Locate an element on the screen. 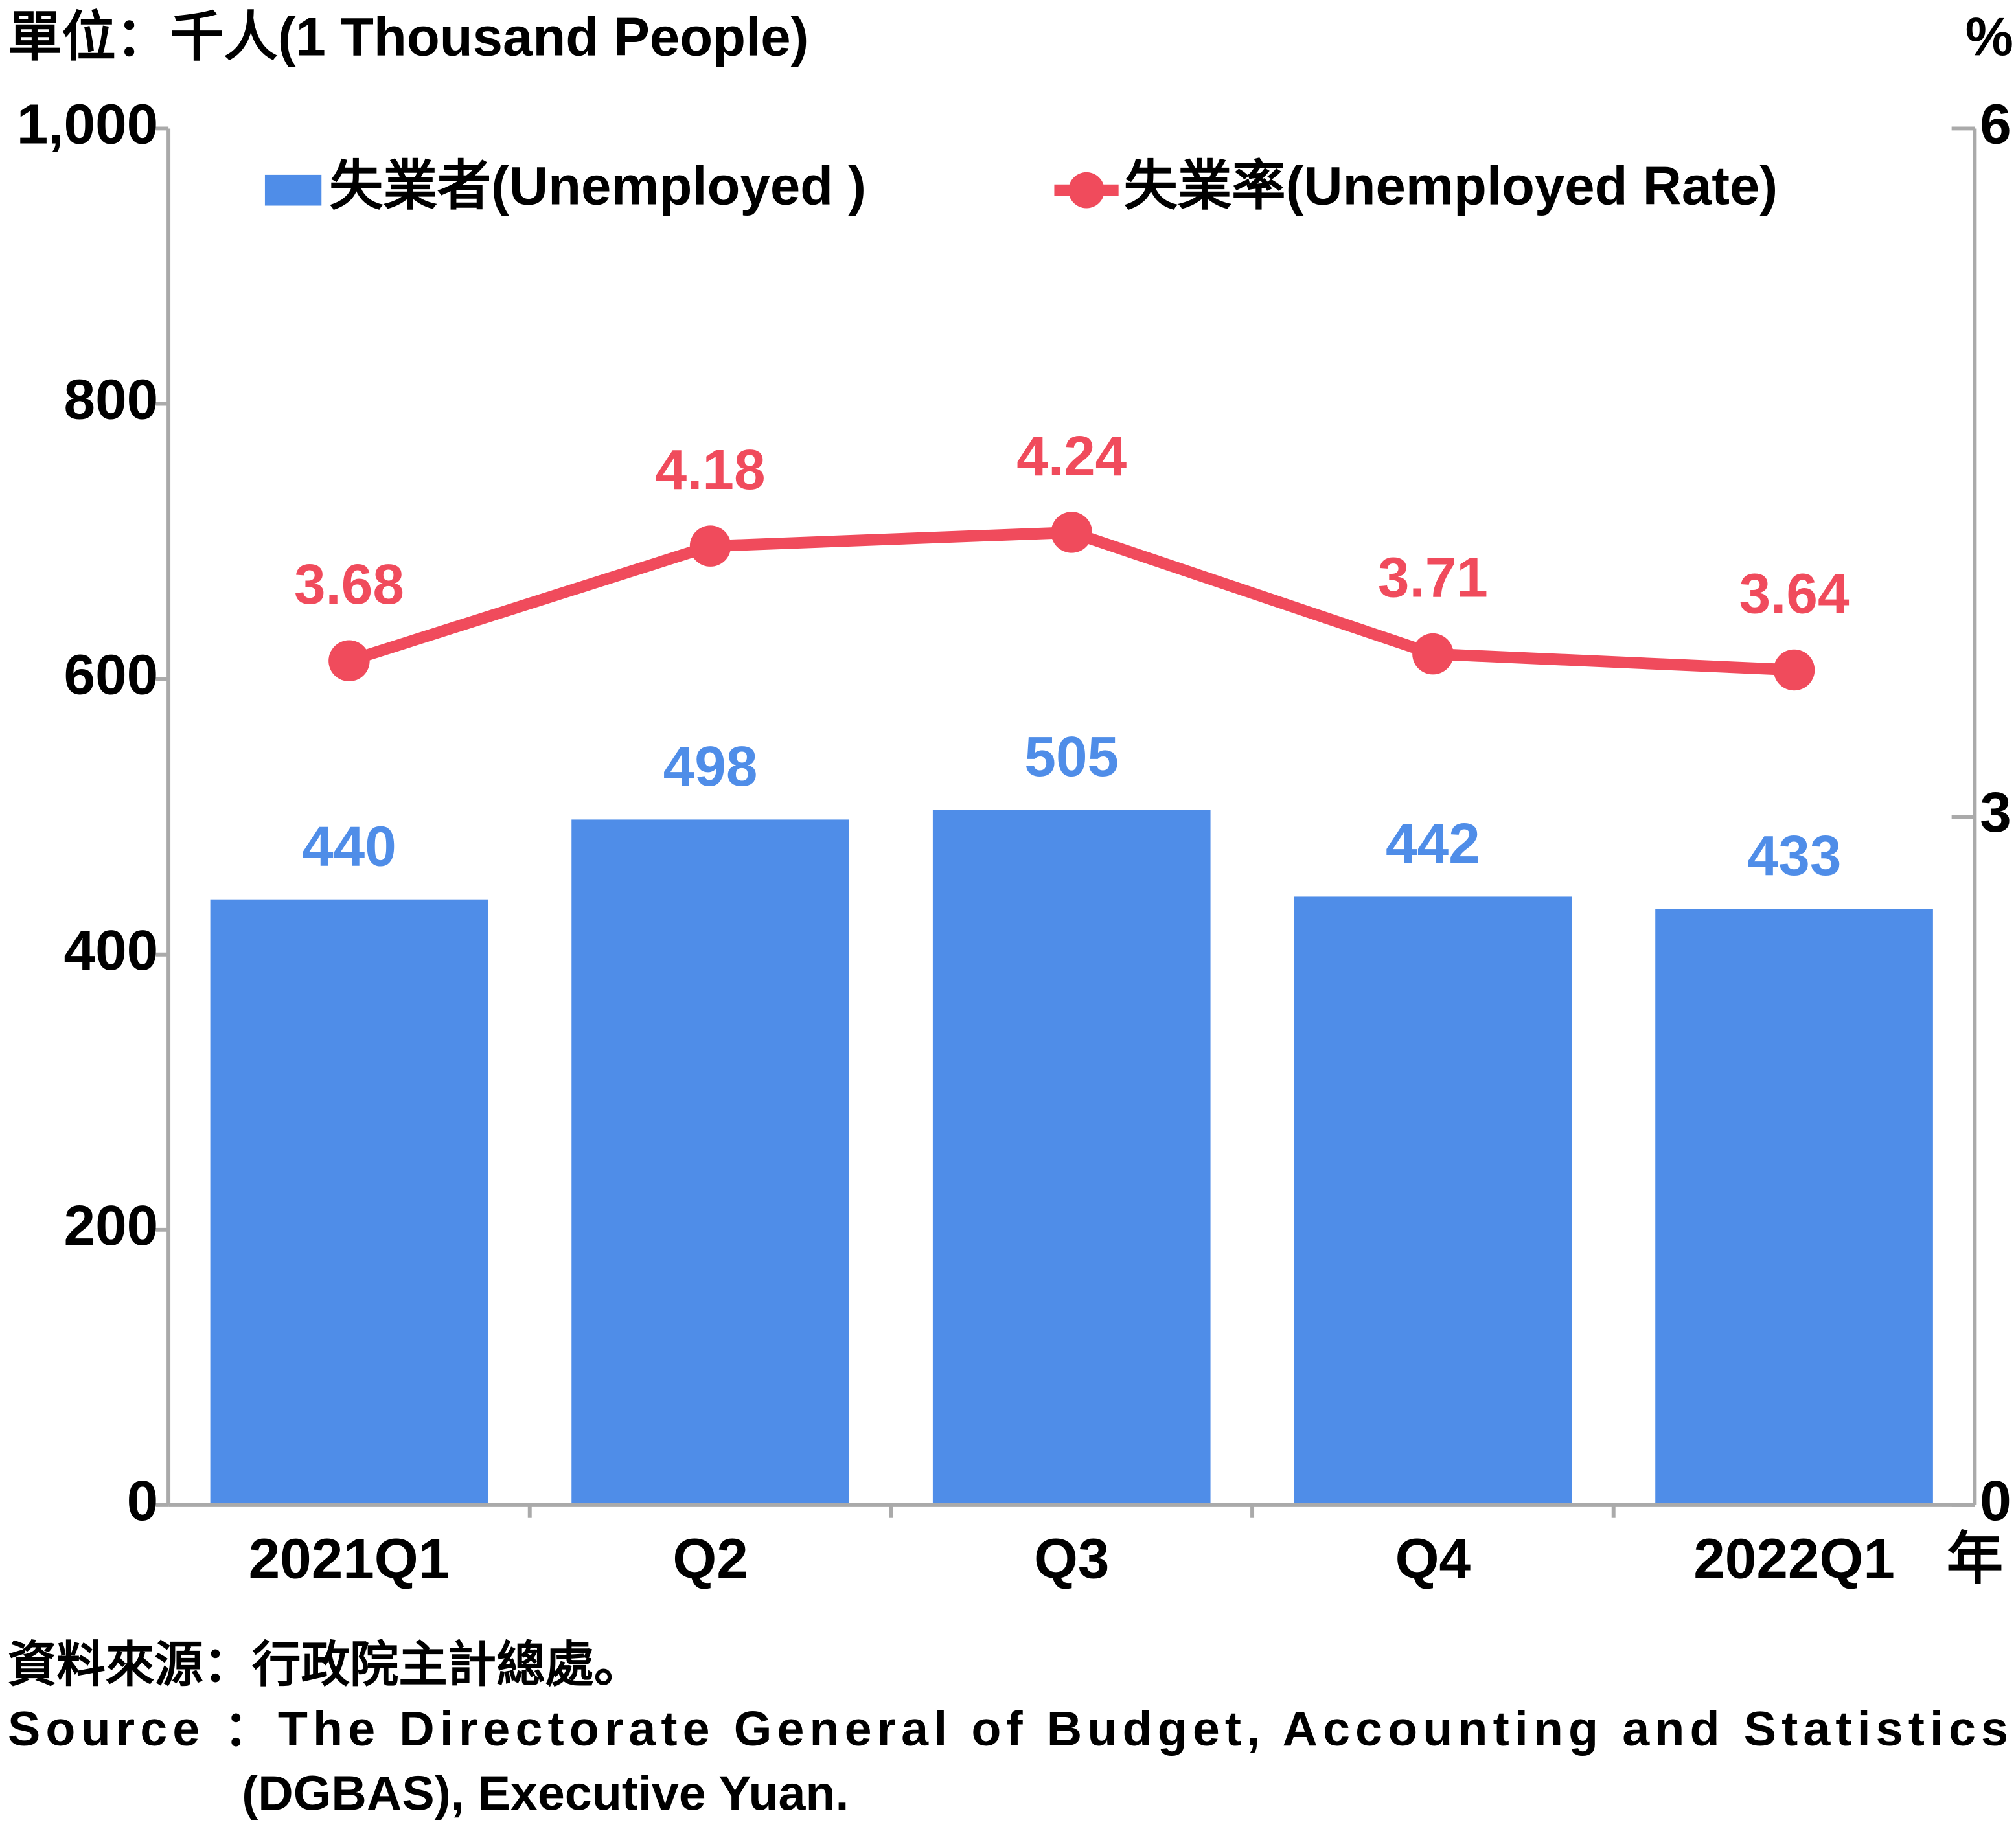 The image size is (2016, 1829). y2-tick-label: 0 is located at coordinates (1995, 1500).